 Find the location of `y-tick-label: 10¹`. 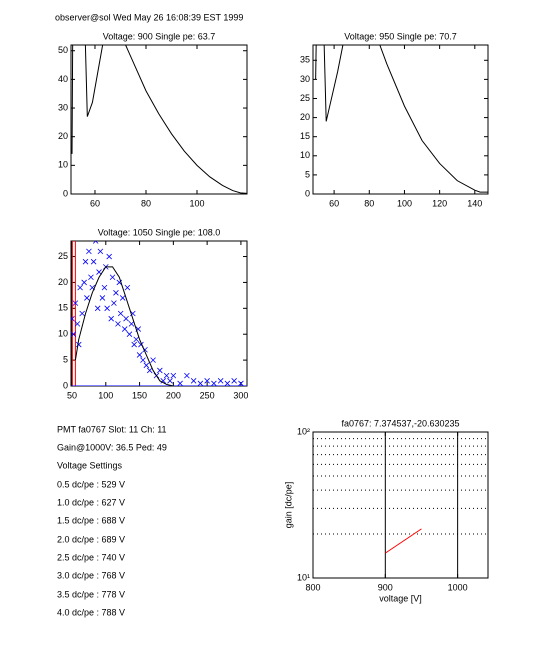

y-tick-label: 10¹ is located at coordinates (303, 577).